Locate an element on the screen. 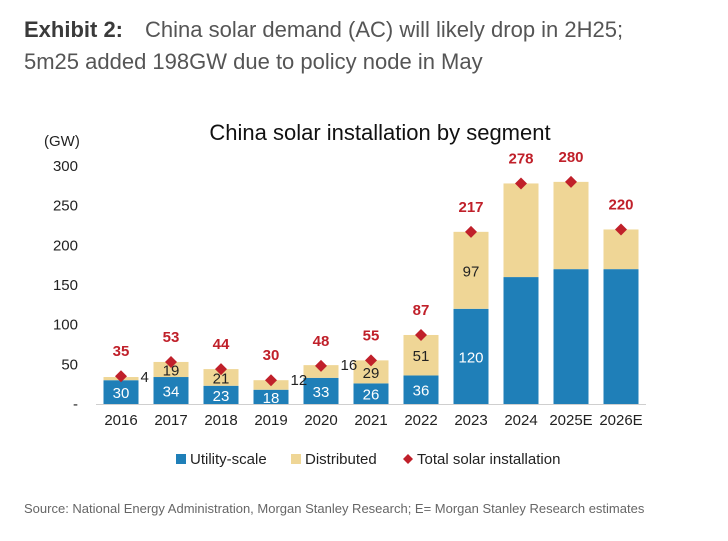 The height and width of the screenshot is (541, 728). label-utility-2021: 26 is located at coordinates (371, 395).